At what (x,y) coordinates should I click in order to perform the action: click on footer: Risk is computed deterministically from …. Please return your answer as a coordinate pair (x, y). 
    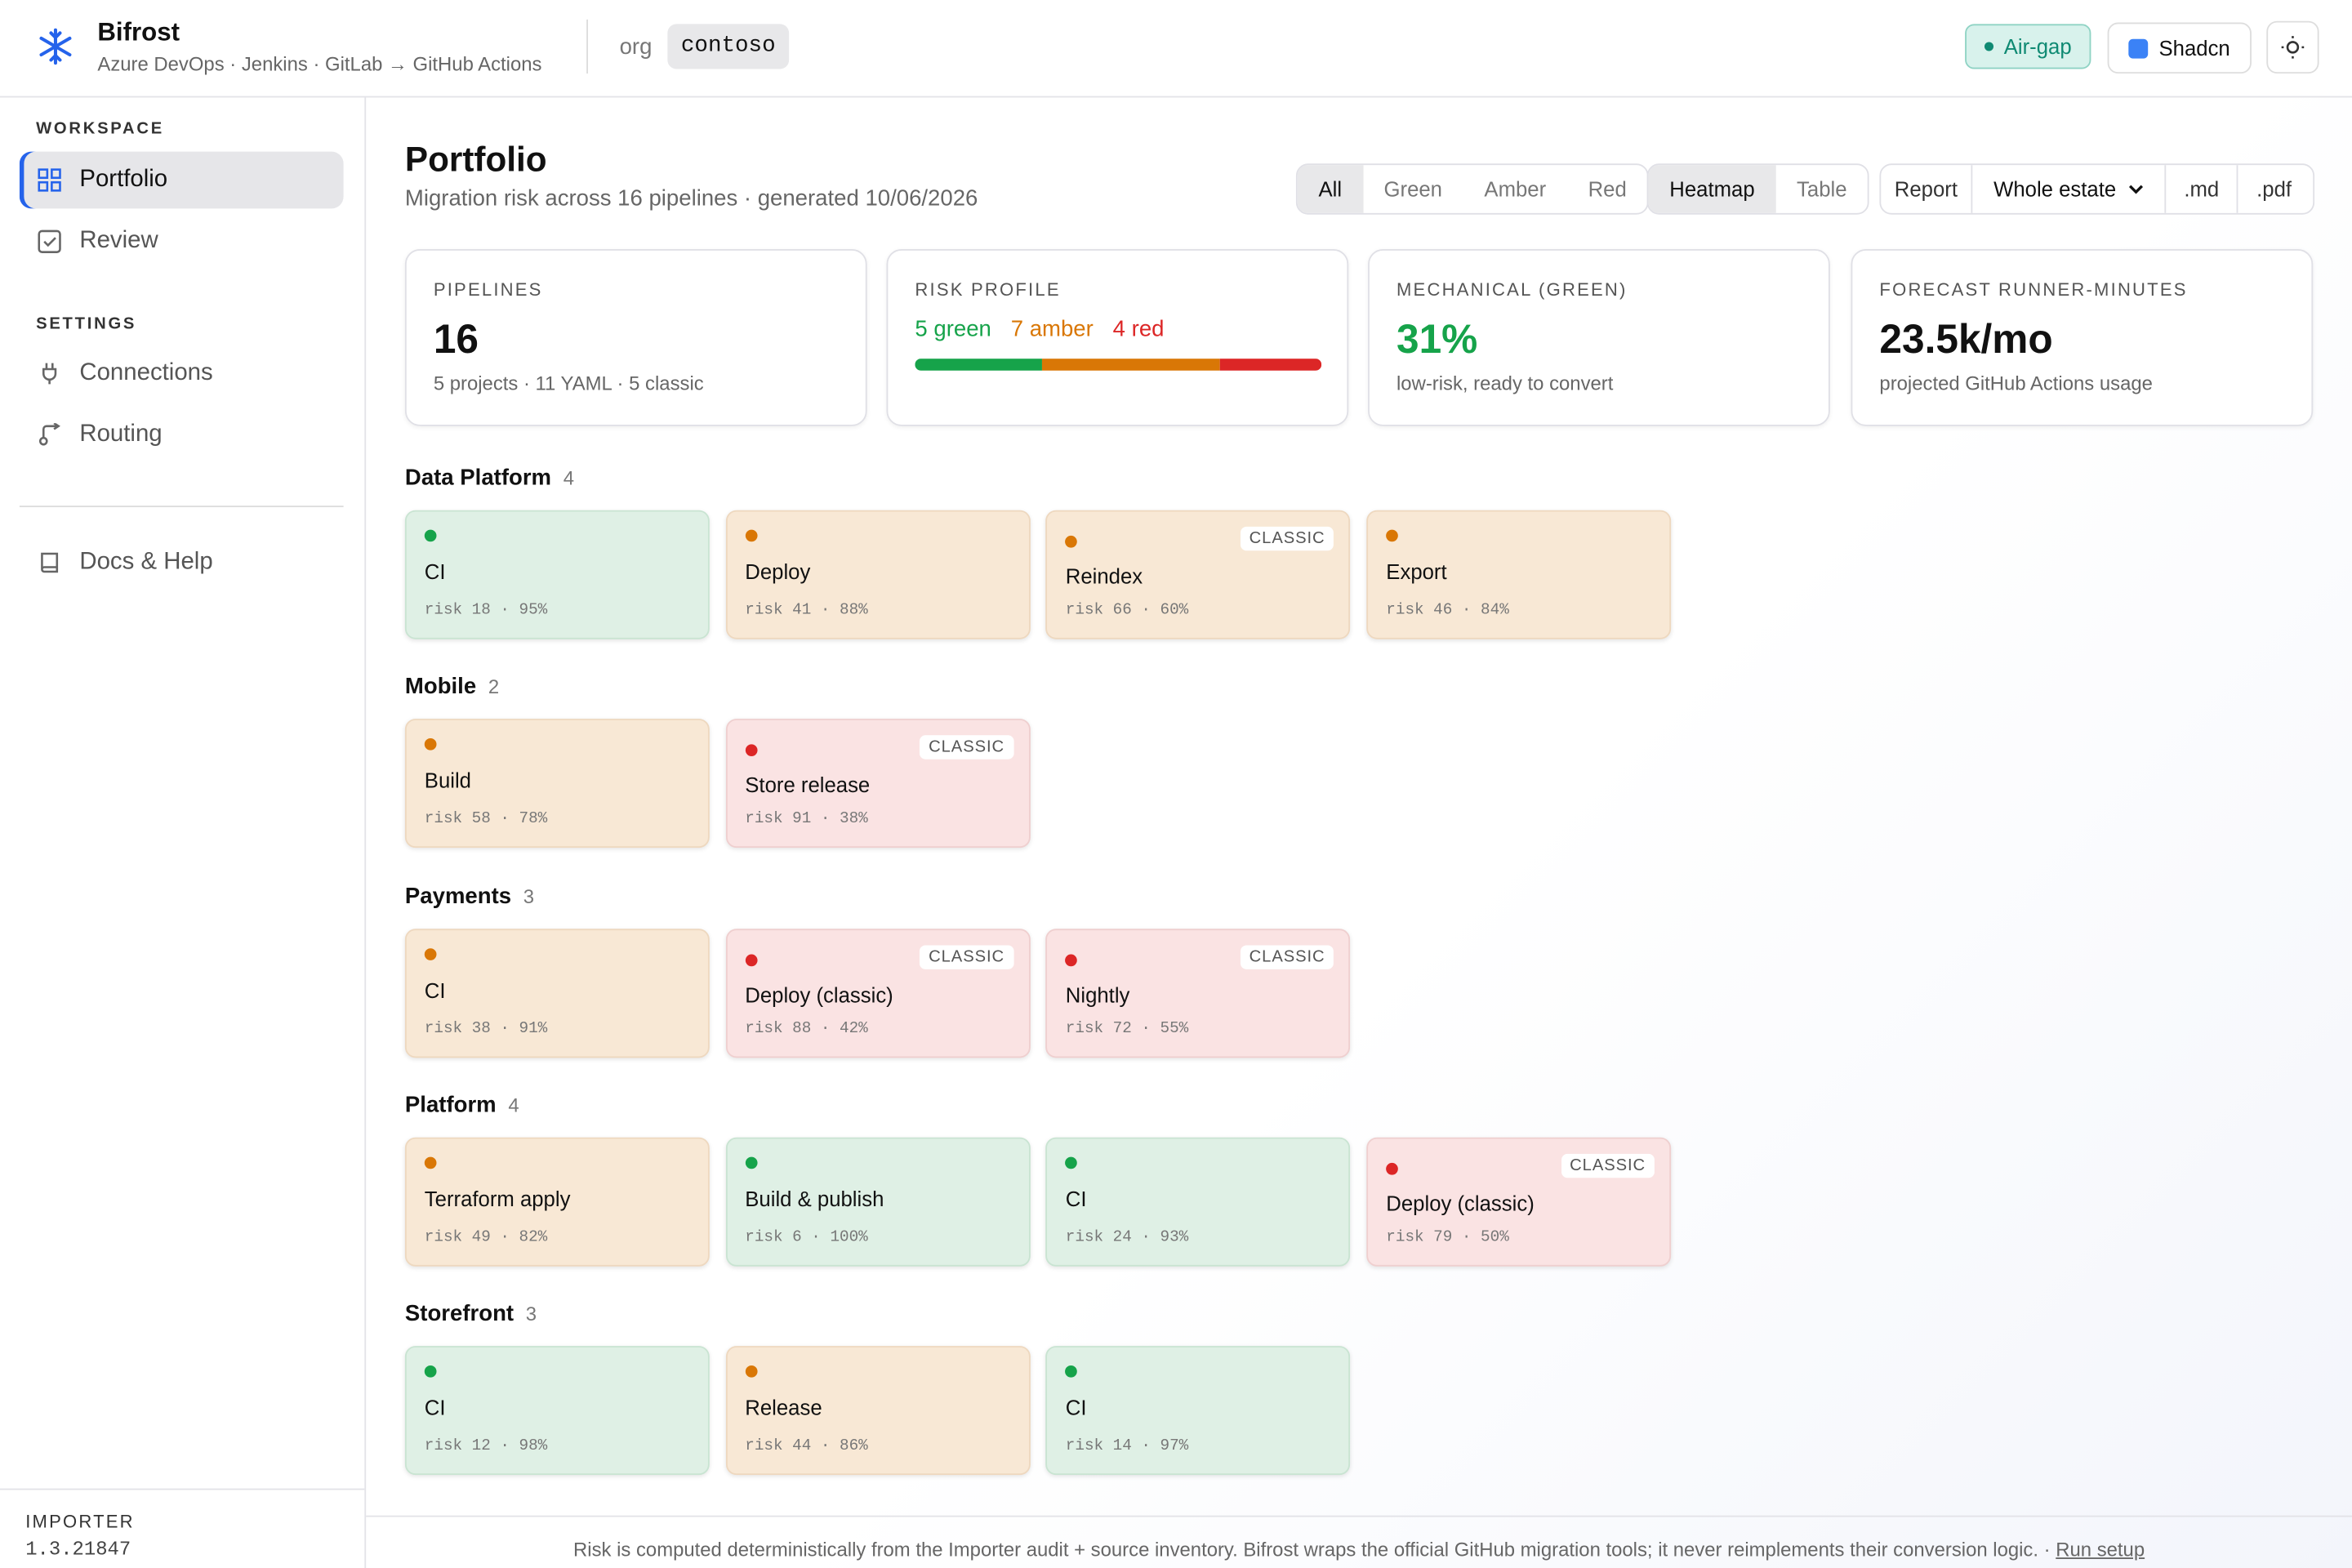
    Looking at the image, I should click on (1359, 1541).